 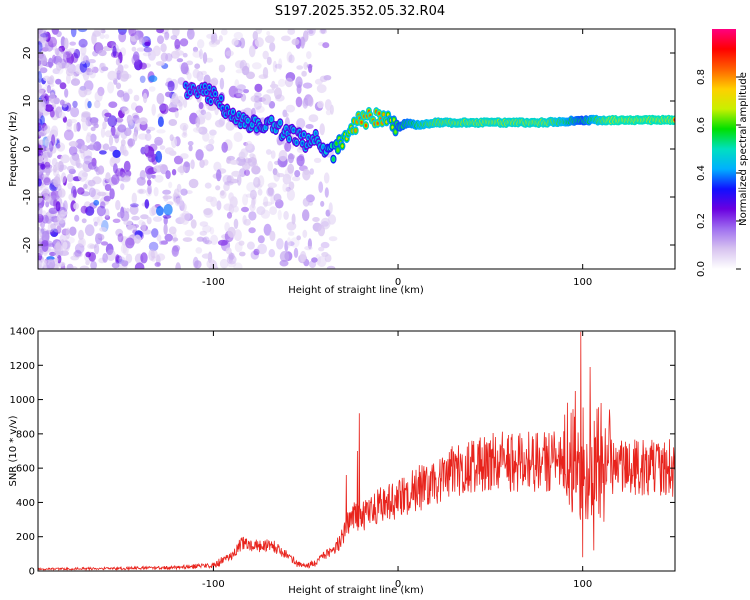 What do you see at coordinates (701, 173) in the screenshot?
I see `colorbar-tick-label: 0.4` at bounding box center [701, 173].